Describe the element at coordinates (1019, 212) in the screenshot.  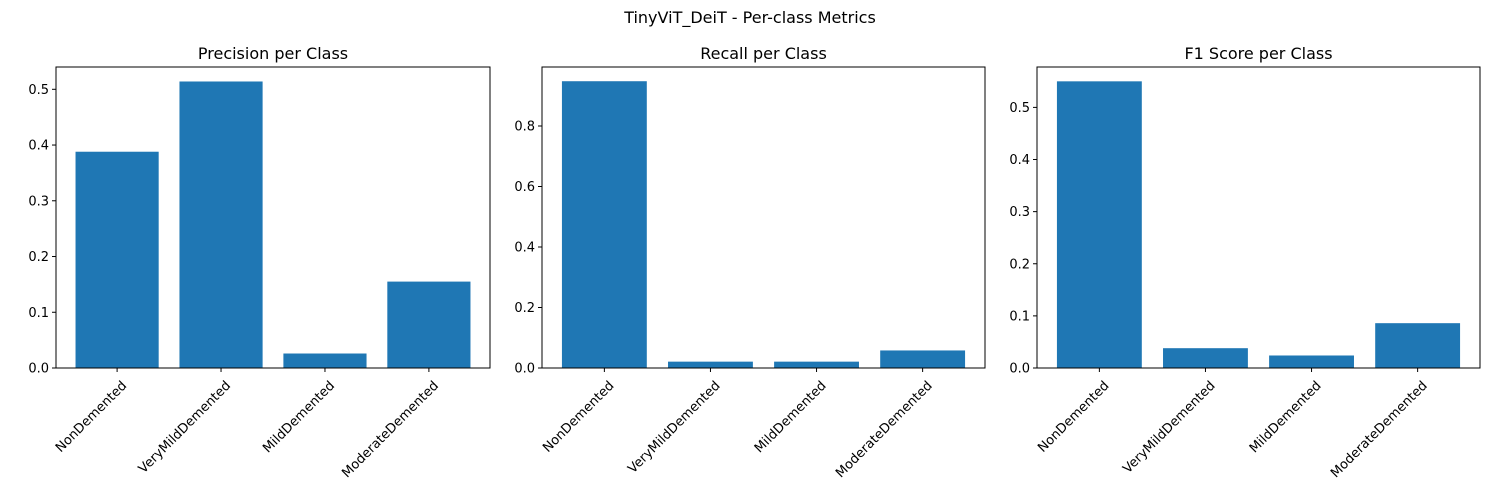
I see `f1-ytick-label: 0.3` at that location.